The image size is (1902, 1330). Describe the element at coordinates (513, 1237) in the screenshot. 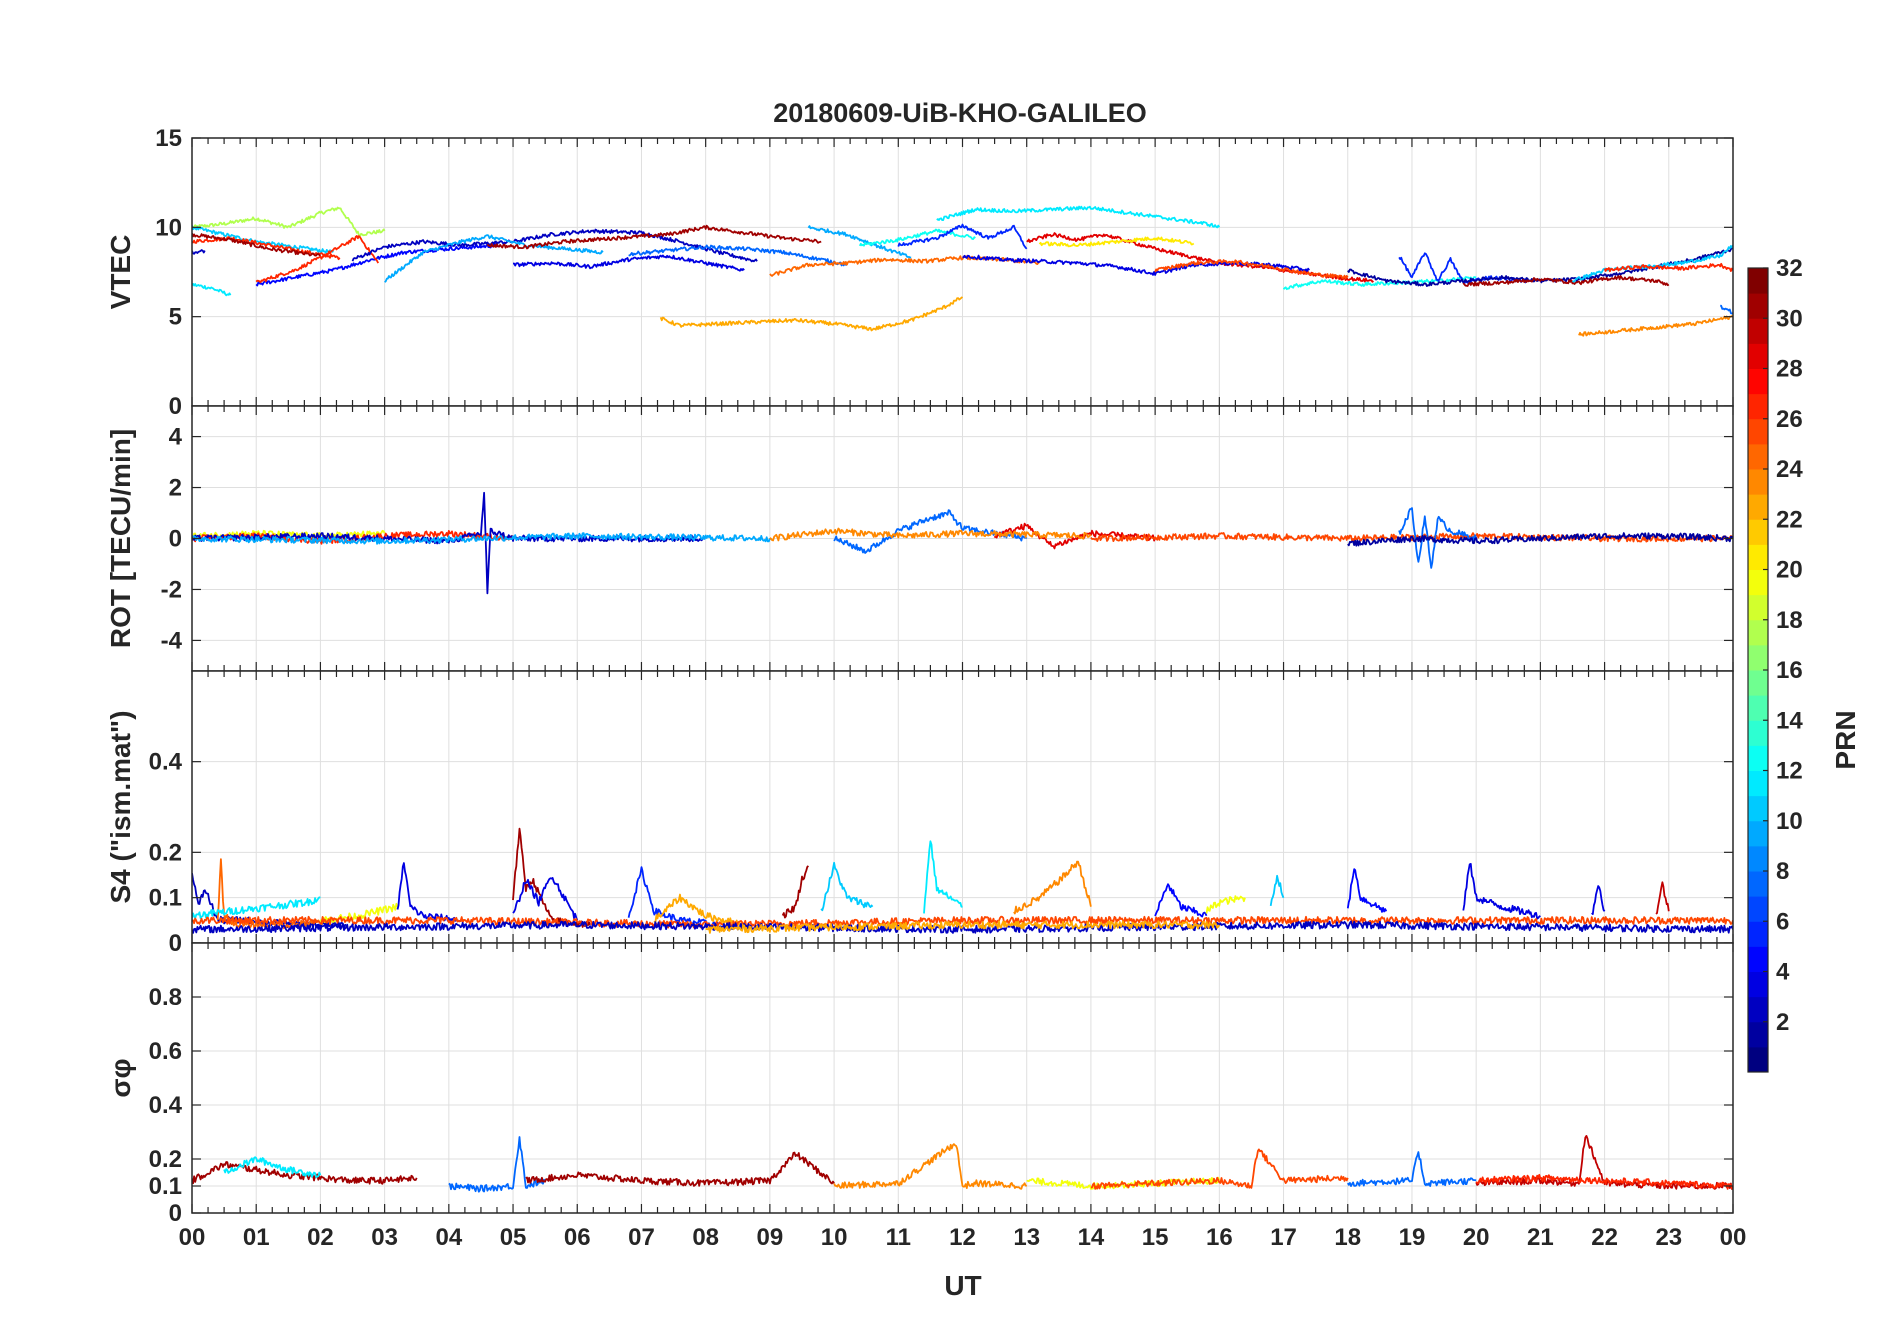

I see `x-tick-label: 05` at that location.